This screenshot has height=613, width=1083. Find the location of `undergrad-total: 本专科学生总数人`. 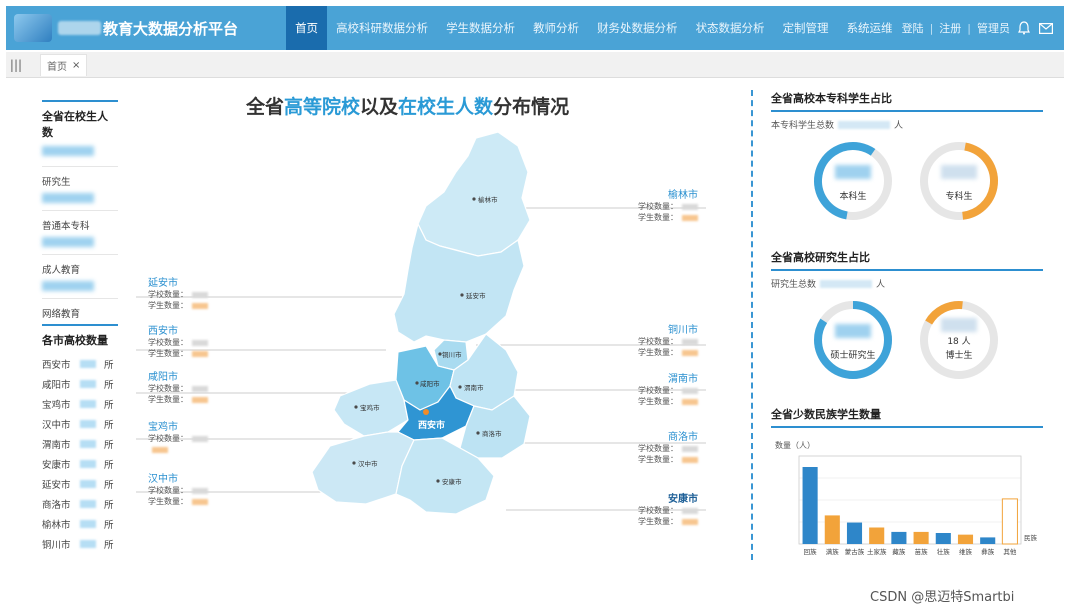

undergrad-total: 本专科学生总数人 is located at coordinates (837, 125).